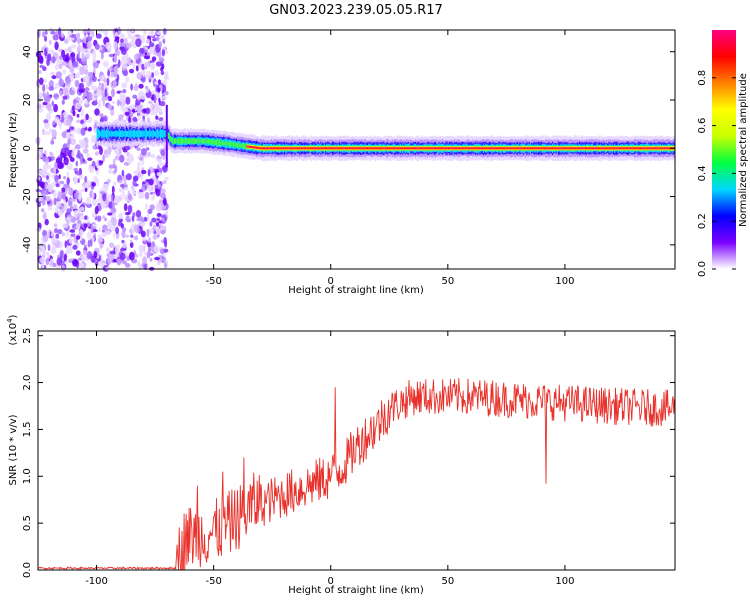 The width and height of the screenshot is (750, 600). What do you see at coordinates (213, 281) in the screenshot?
I see `spectrogram-x-tick-label: -50` at bounding box center [213, 281].